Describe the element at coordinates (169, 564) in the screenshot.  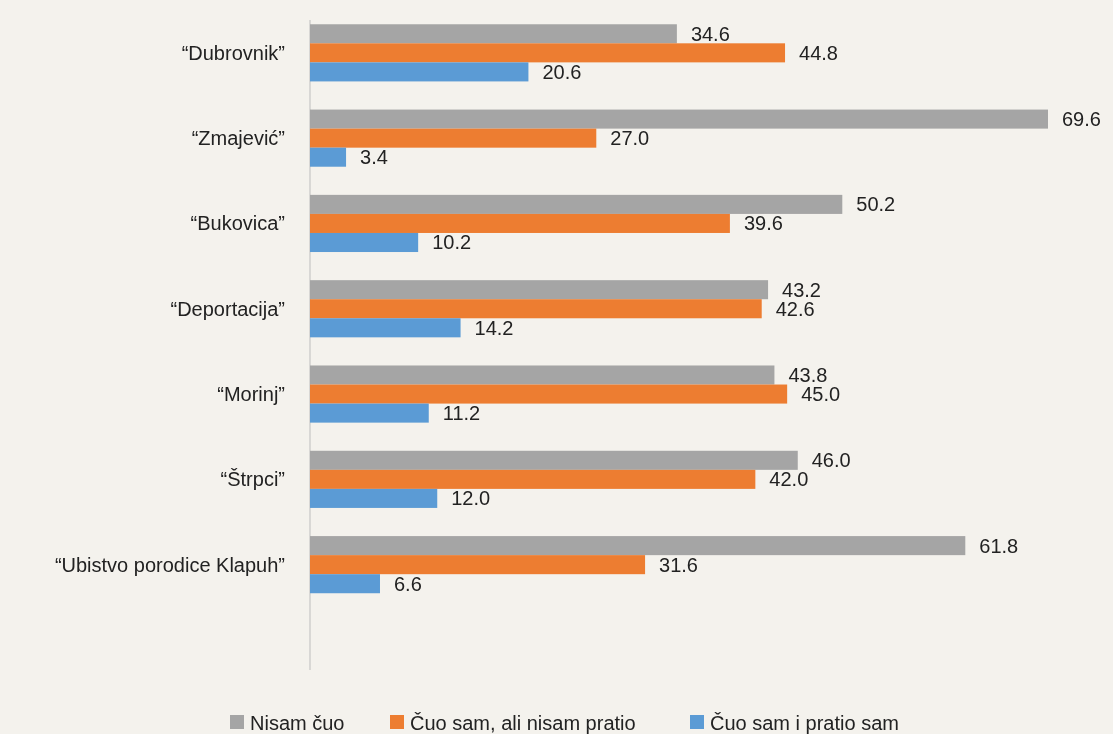
I see `y-tick-label: “Ubistvo porodice Klapuh”` at that location.